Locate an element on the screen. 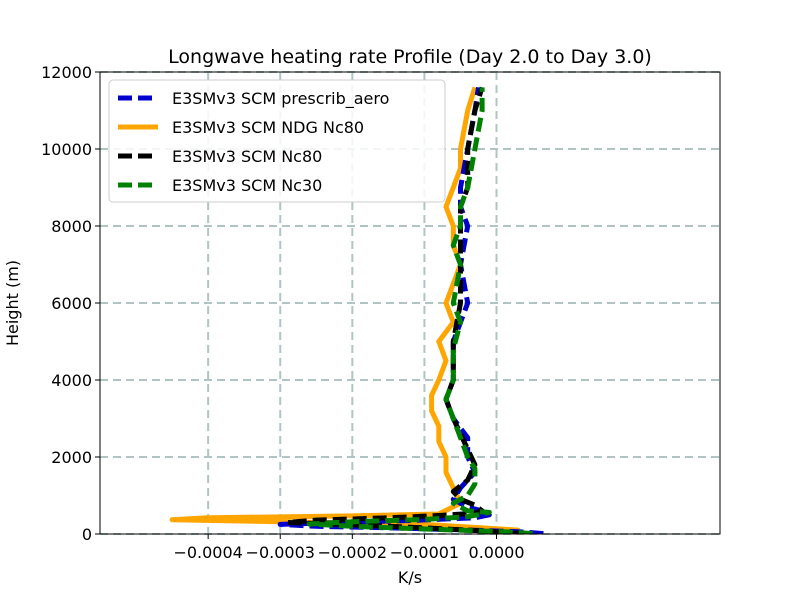  legend-label-1: E3SMv3 SCM NDG Nc80 is located at coordinates (268, 127).